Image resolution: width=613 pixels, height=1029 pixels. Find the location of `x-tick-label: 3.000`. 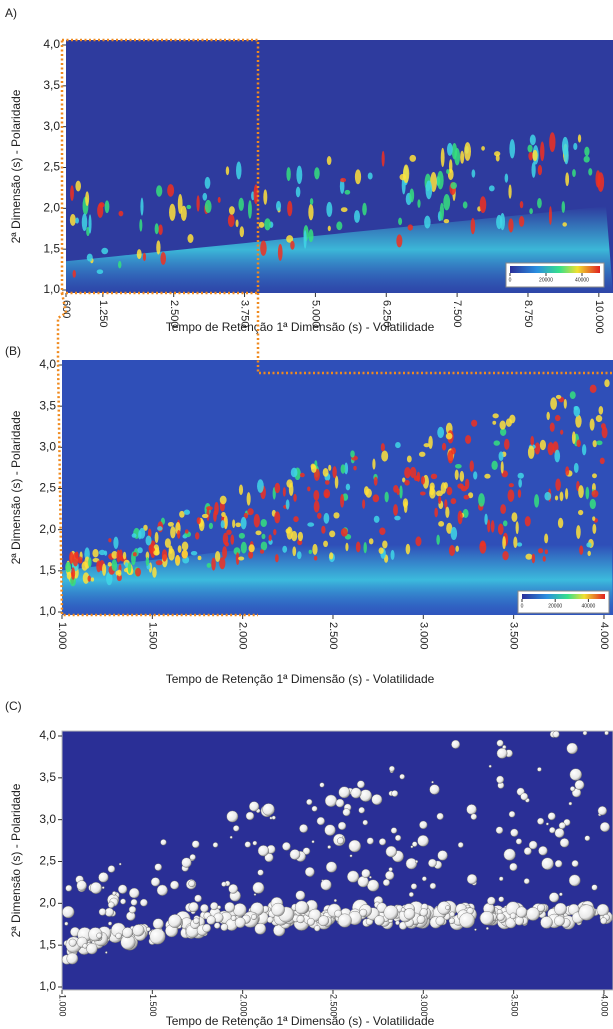

x-tick-label: 3.000 is located at coordinates (424, 1005).